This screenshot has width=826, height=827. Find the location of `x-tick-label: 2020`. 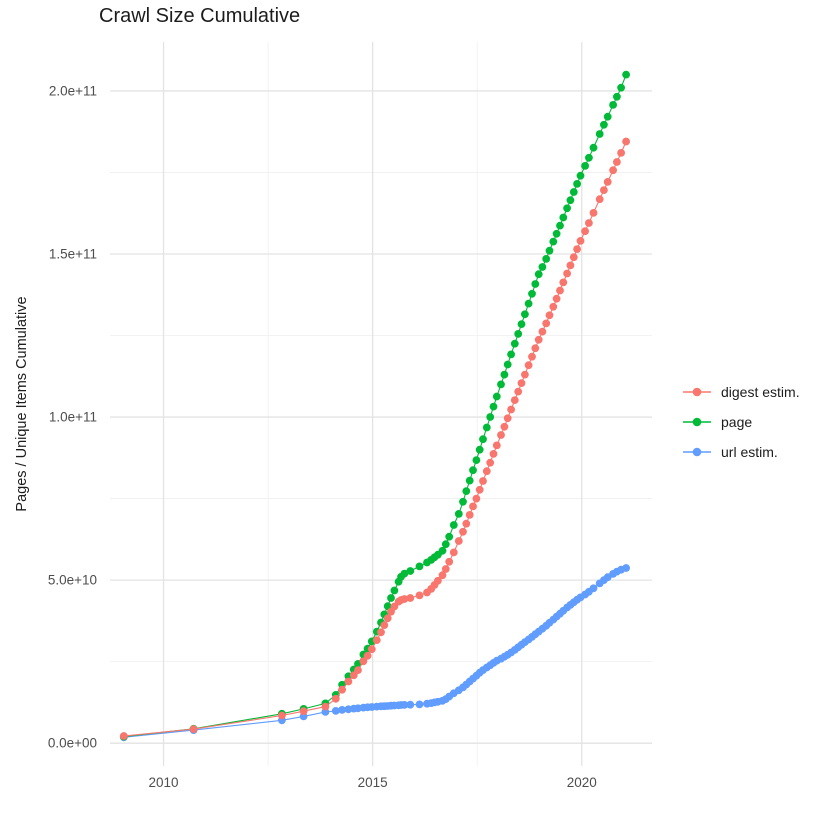

x-tick-label: 2020 is located at coordinates (582, 782).